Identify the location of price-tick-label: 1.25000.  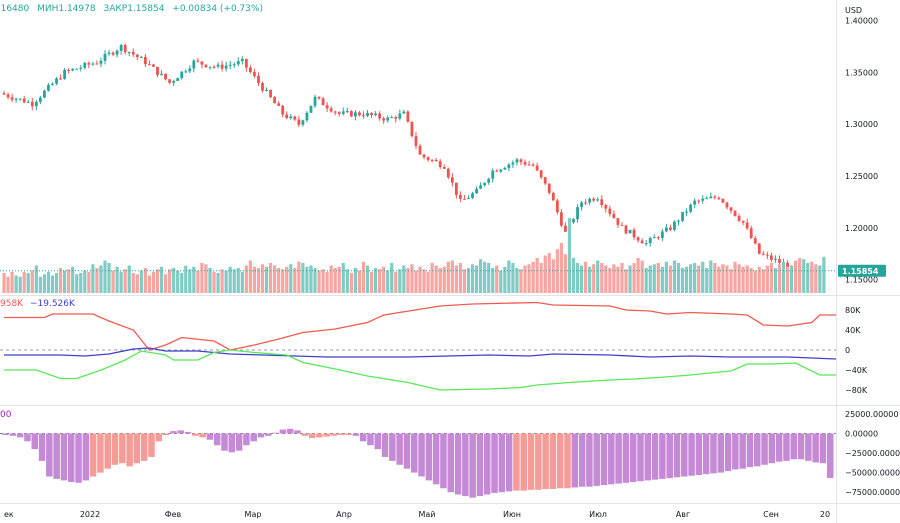
(861, 176).